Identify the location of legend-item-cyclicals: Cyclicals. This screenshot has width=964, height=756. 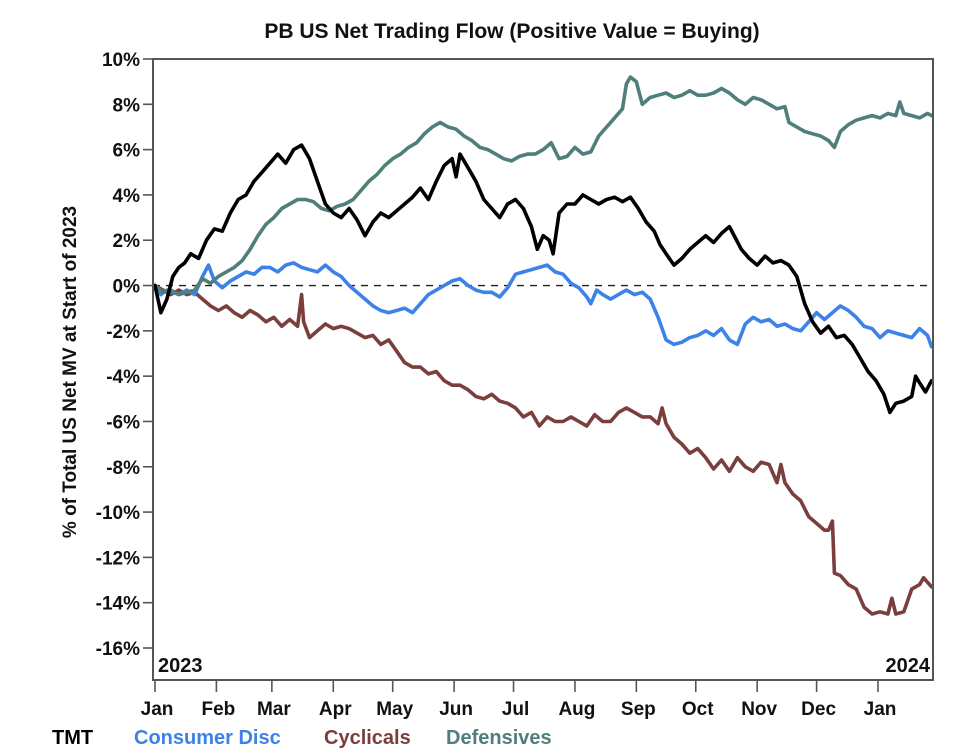
(367, 738).